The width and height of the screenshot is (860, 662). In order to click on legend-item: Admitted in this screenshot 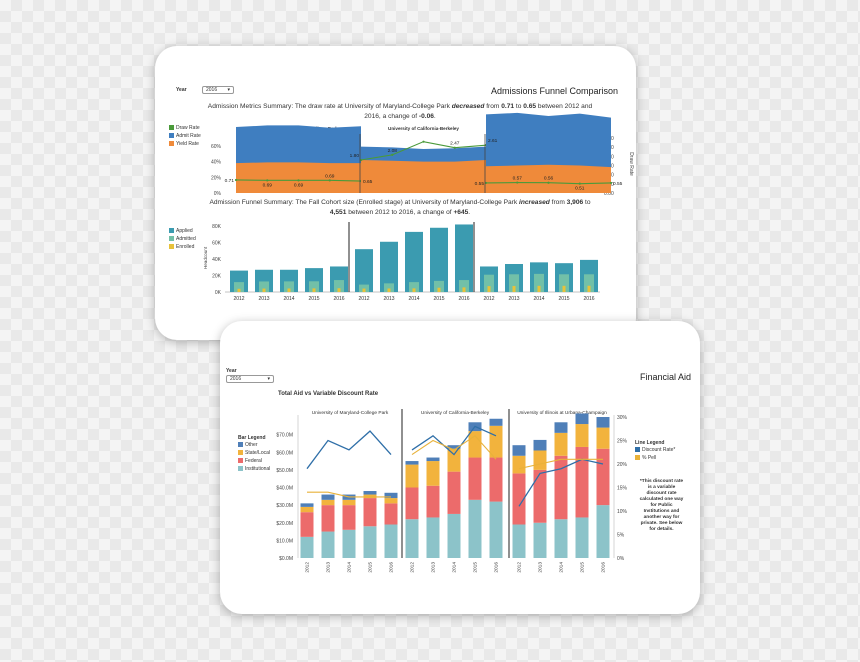, I will do `click(182, 239)`.